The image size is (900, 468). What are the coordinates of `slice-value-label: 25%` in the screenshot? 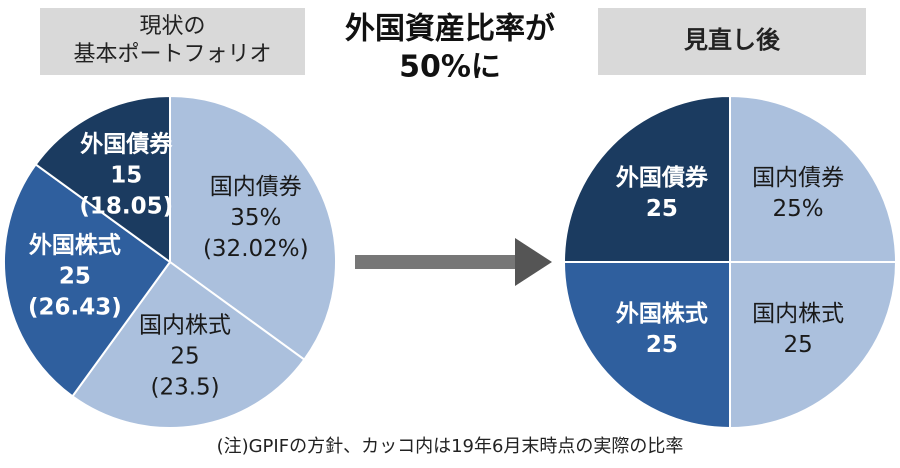 It's located at (798, 209).